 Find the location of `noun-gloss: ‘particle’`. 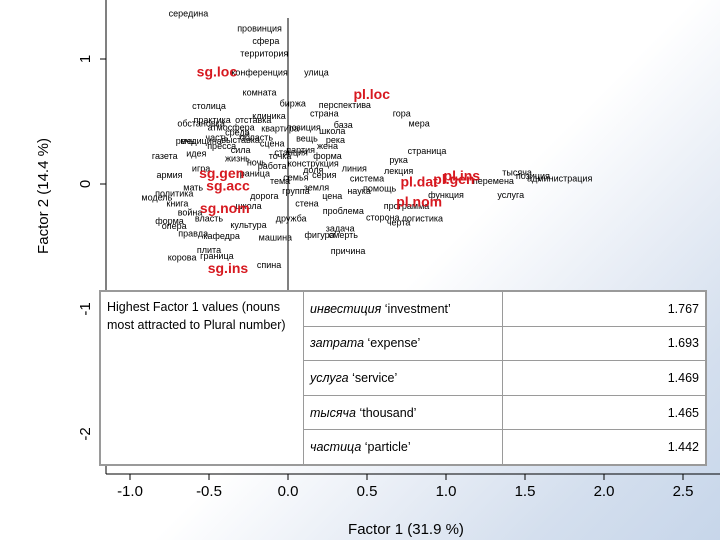

noun-gloss: ‘particle’ is located at coordinates (387, 447).